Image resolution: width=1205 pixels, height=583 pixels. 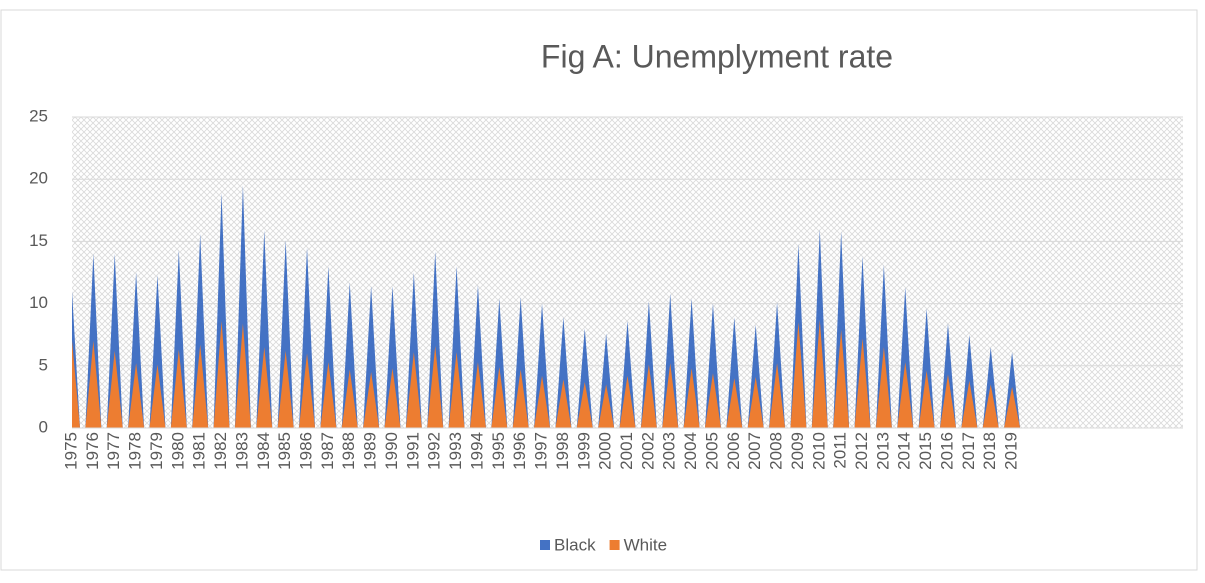 What do you see at coordinates (797, 451) in the screenshot?
I see `x-tick-label: 2009` at bounding box center [797, 451].